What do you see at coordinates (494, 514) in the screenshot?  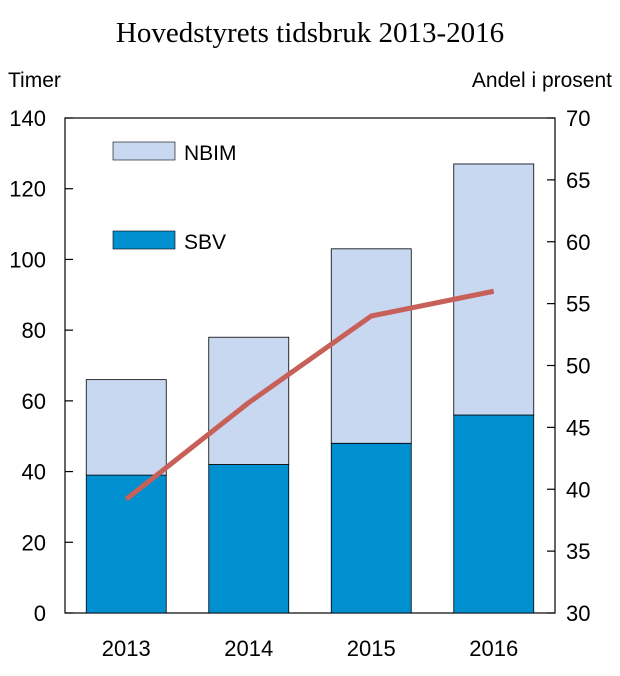 I see `bar-sbv-2016` at bounding box center [494, 514].